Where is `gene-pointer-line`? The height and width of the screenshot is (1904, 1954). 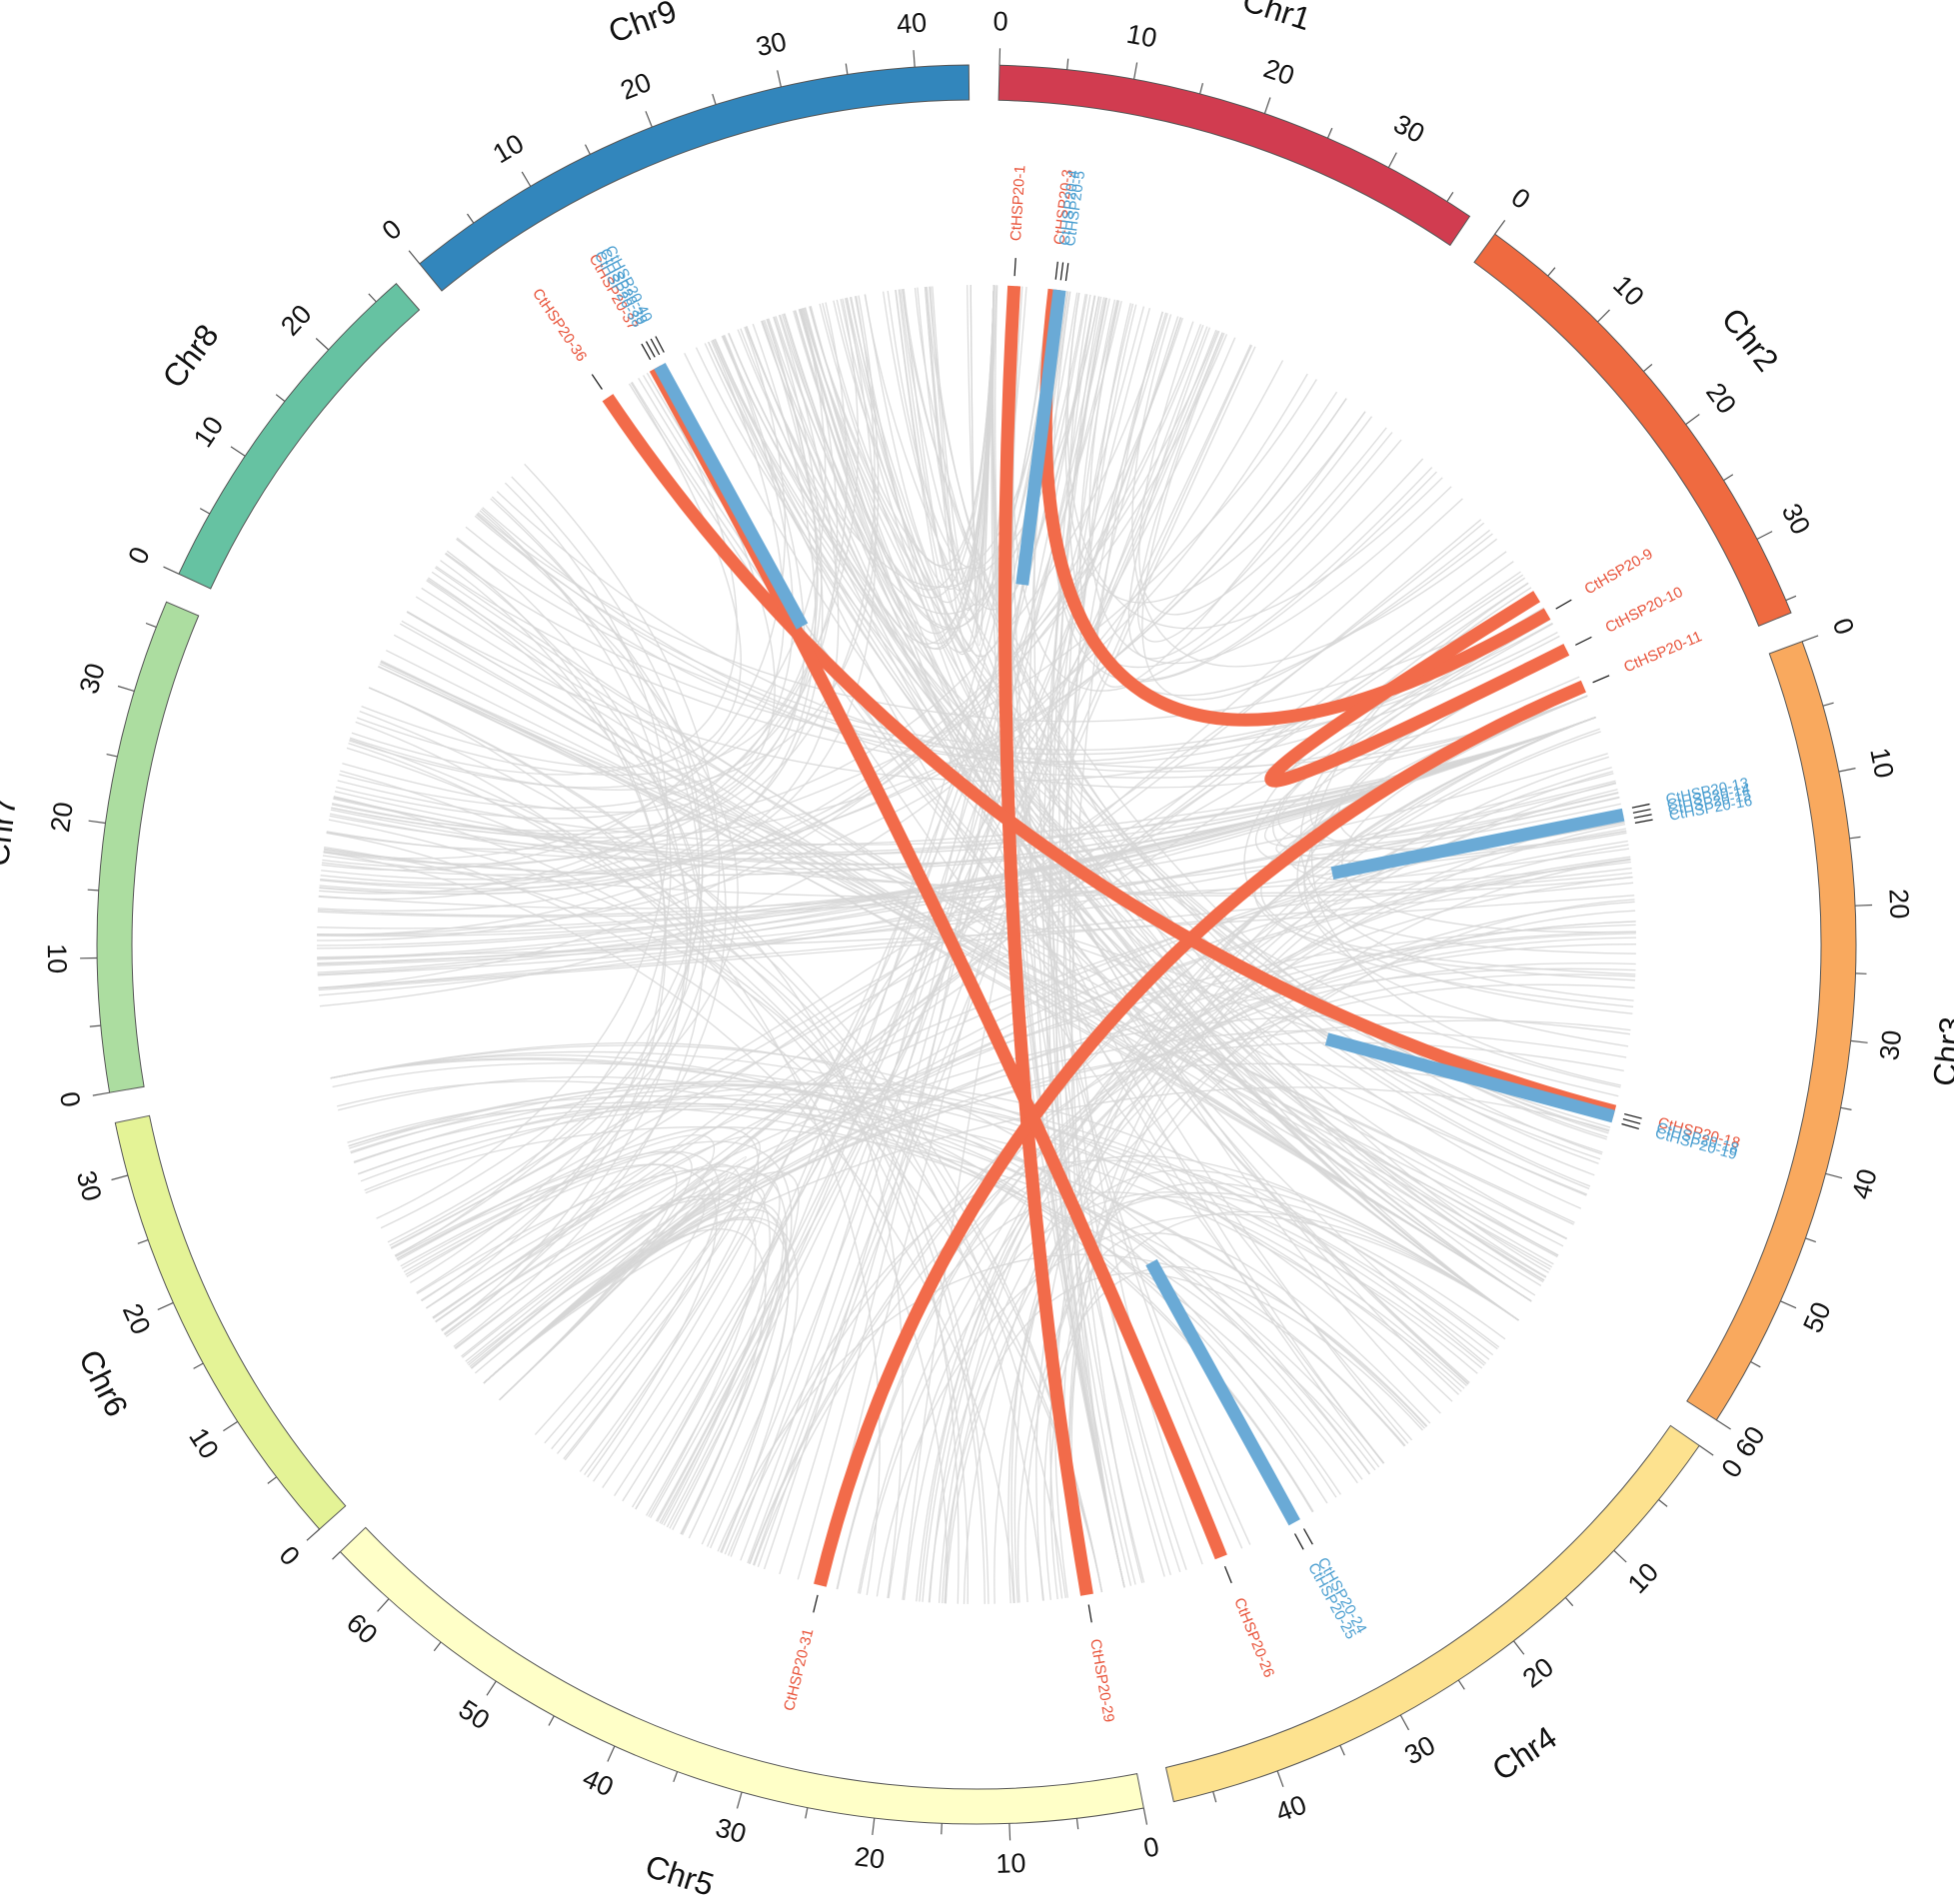
gene-pointer-line is located at coordinates (1089, 1613).